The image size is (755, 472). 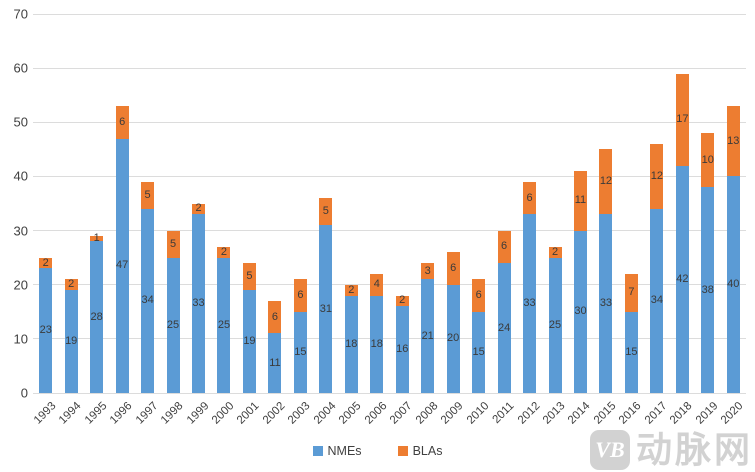 What do you see at coordinates (504, 311) in the screenshot?
I see `bar-group-2011: 24 6` at bounding box center [504, 311].